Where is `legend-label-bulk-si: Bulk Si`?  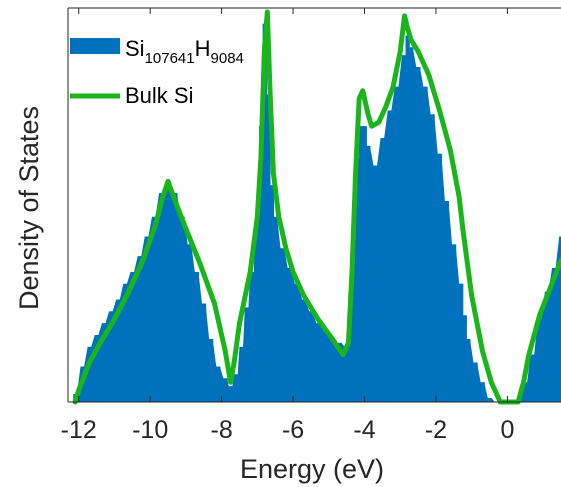 legend-label-bulk-si: Bulk Si is located at coordinates (159, 95).